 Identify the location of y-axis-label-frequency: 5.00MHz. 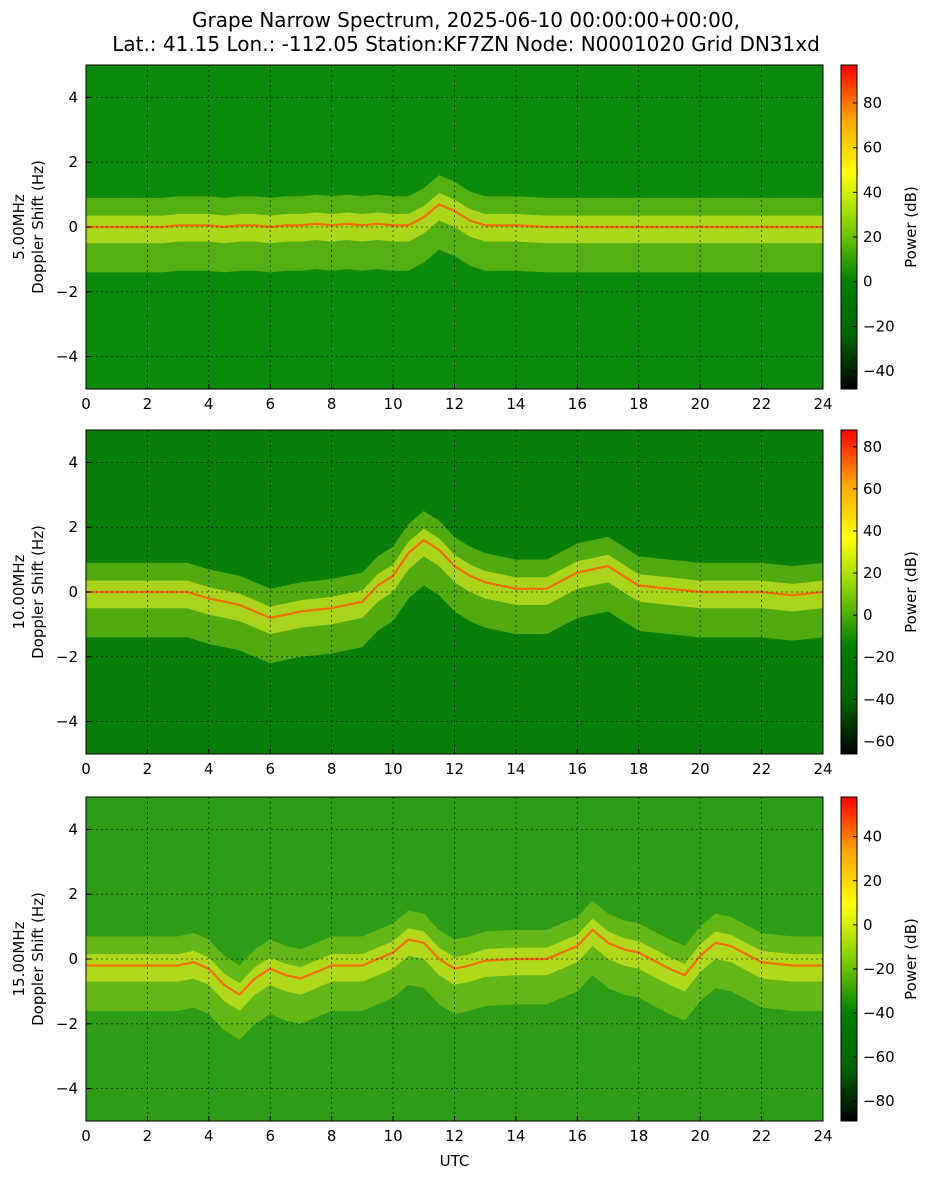
(19, 227).